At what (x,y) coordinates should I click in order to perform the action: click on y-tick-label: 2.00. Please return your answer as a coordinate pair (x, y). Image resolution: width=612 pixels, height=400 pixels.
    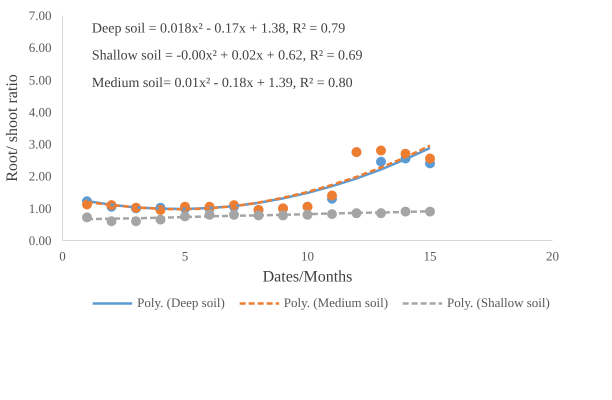
    Looking at the image, I should click on (40, 176).